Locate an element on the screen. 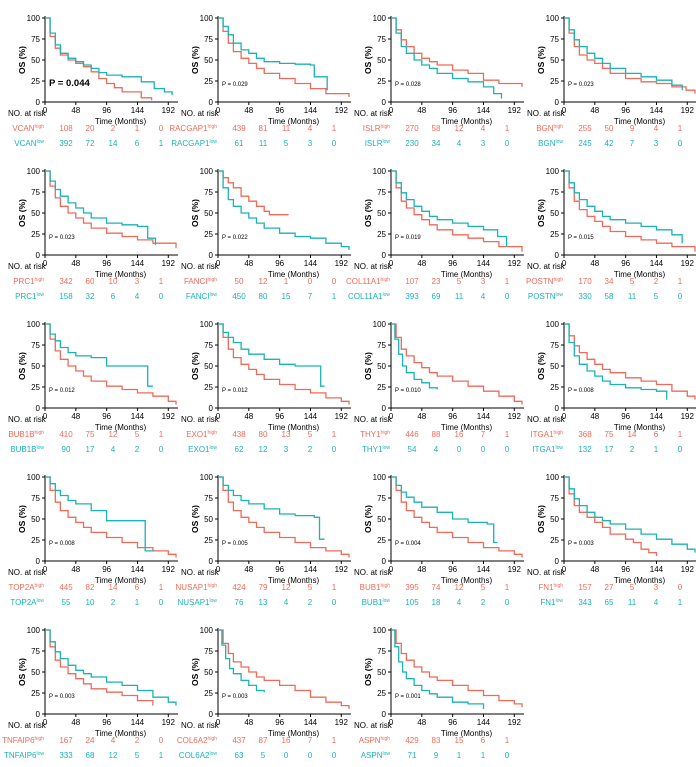 The image size is (696, 767). risk-row-high-label: BUB1Bhigh is located at coordinates (26, 434).